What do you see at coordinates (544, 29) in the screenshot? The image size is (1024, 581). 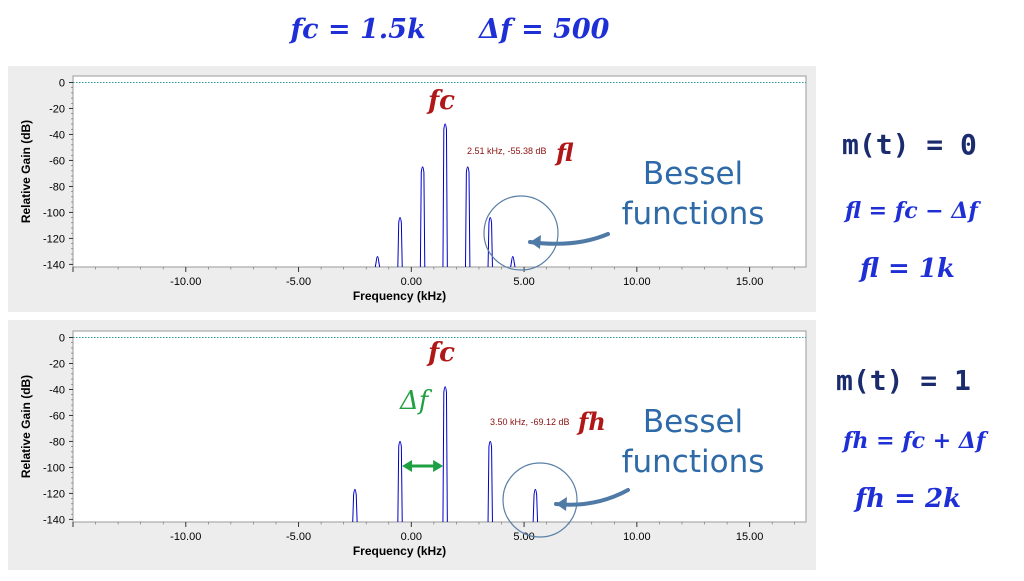 I see `delta-f-equation: Δf = 500` at bounding box center [544, 29].